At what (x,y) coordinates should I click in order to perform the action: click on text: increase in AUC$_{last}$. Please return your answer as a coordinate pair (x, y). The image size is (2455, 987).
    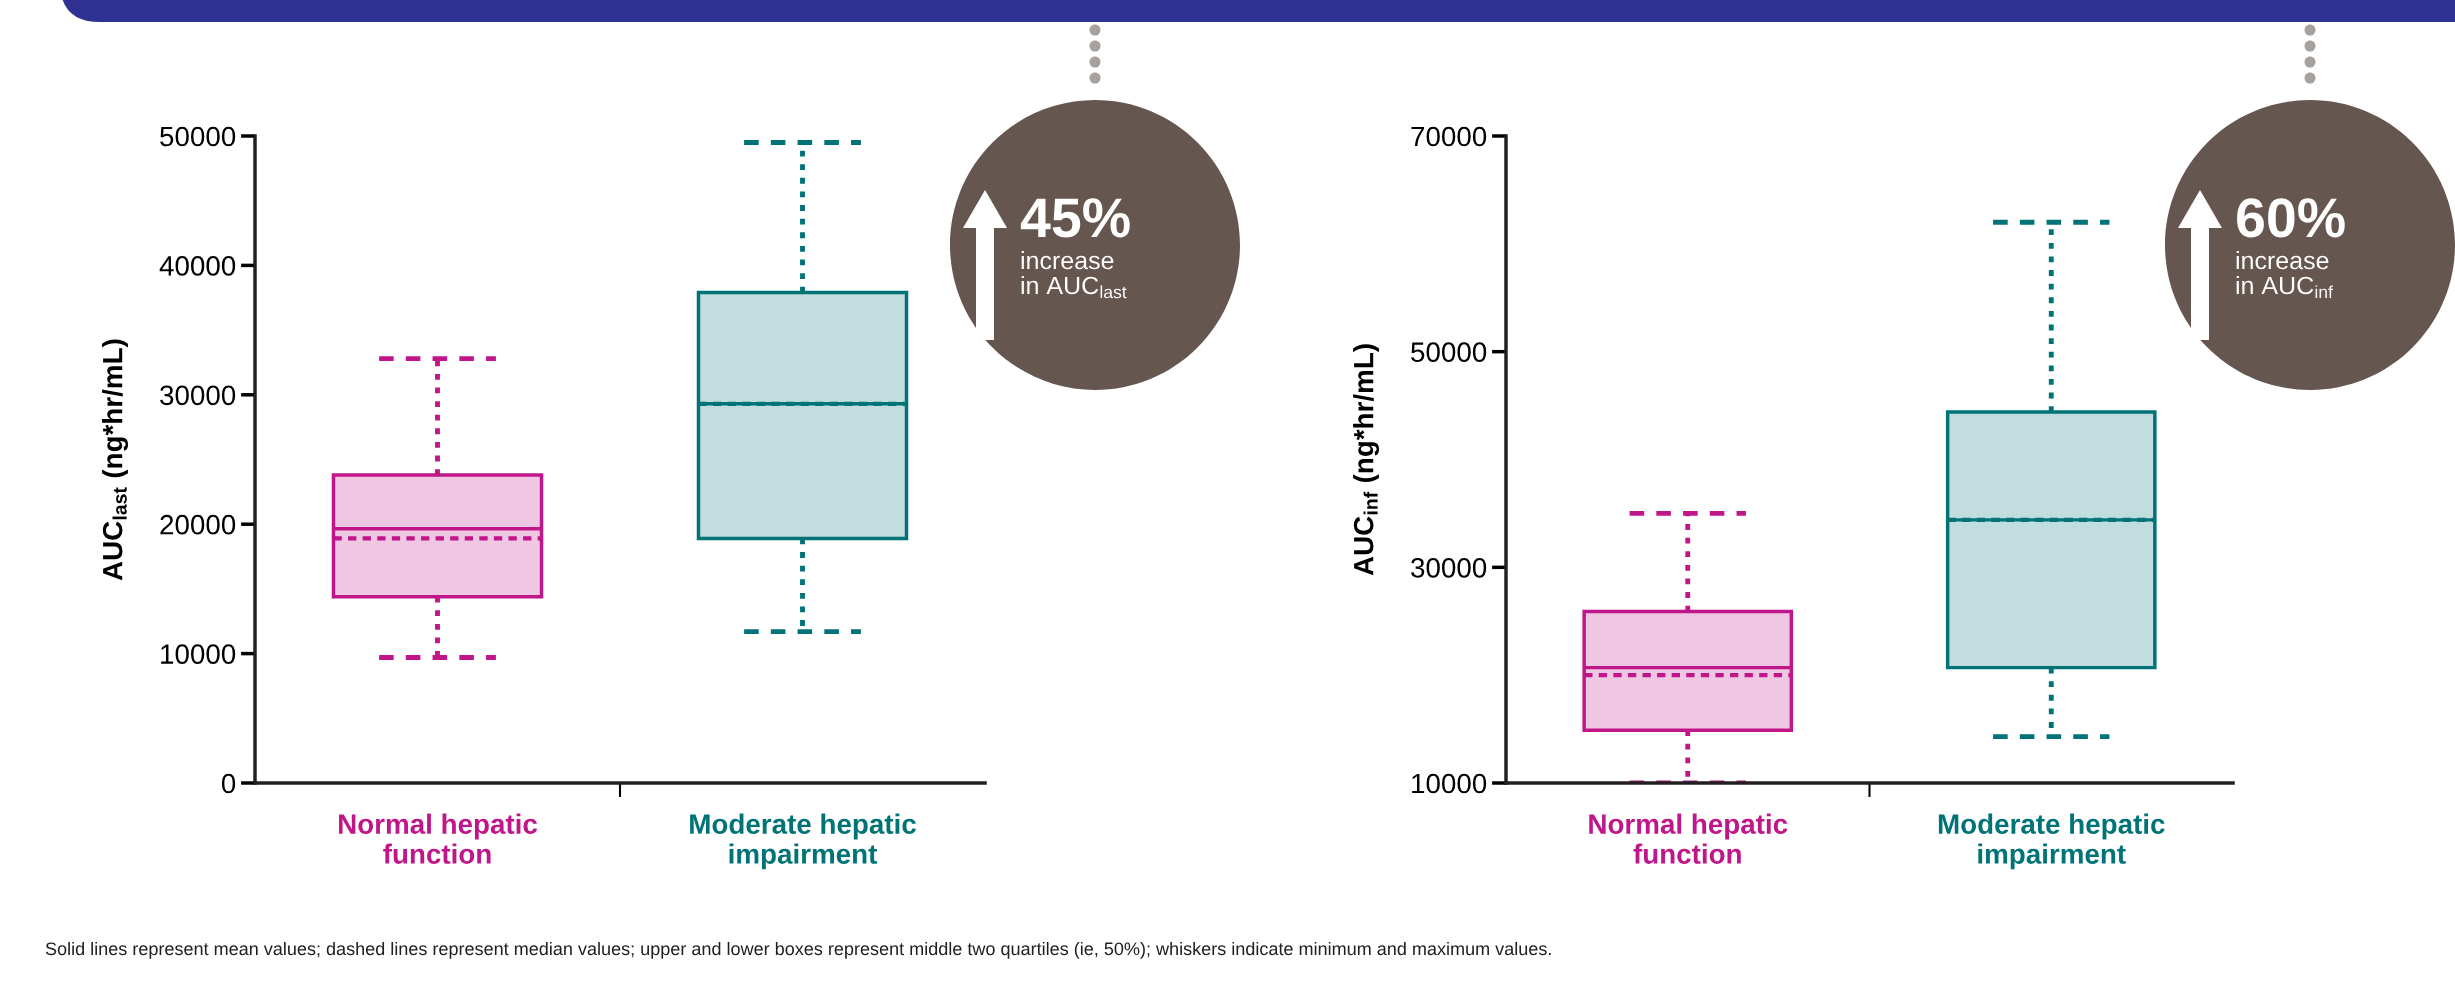
    Looking at the image, I should click on (1074, 275).